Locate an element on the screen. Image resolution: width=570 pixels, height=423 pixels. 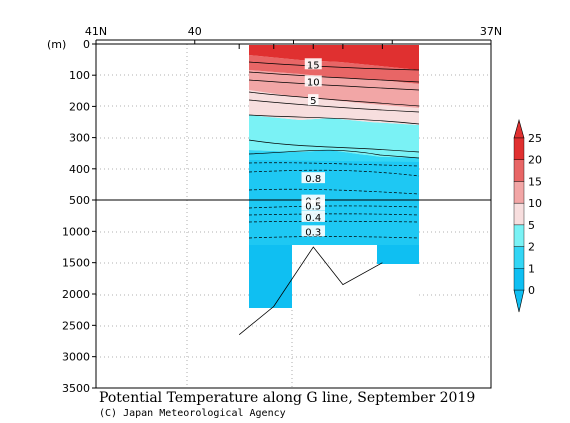
y-unit-label: (m) is located at coordinates (56, 44).